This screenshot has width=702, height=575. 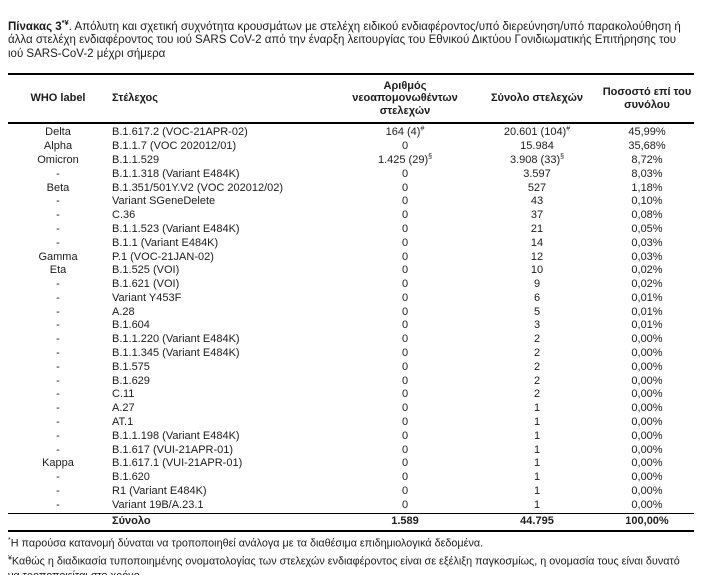 What do you see at coordinates (647, 284) in the screenshot?
I see `percentage-cell: 0,02%` at bounding box center [647, 284].